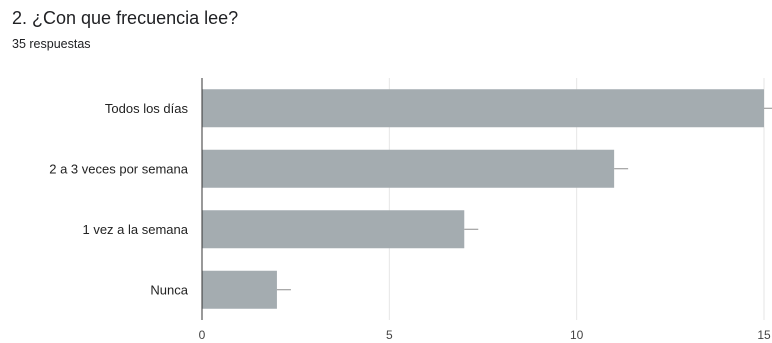  I want to click on category-label: Todos los días, so click(147, 108).